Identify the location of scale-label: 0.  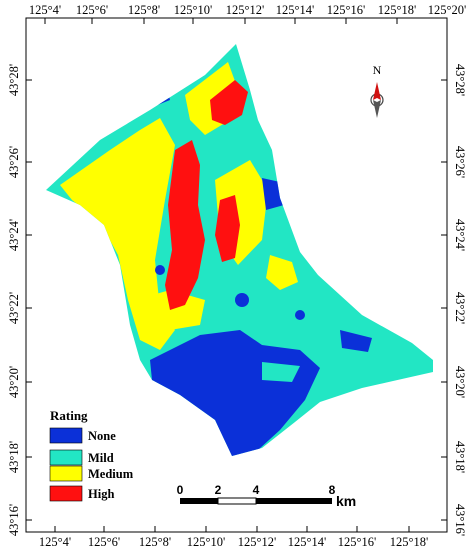
(180, 490).